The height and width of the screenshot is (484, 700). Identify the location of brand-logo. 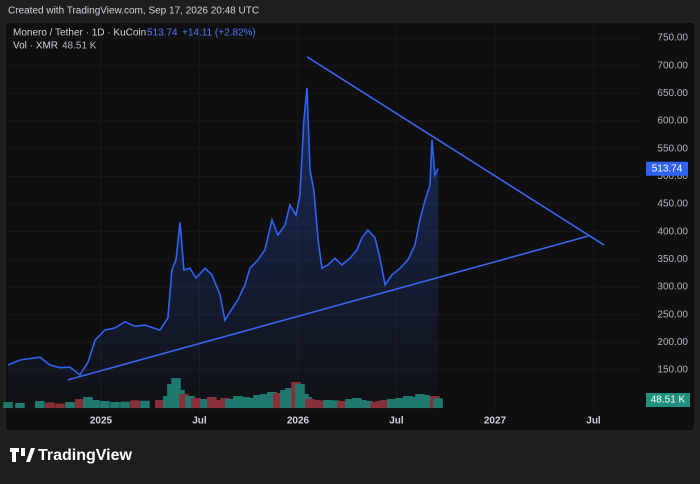
(22, 455).